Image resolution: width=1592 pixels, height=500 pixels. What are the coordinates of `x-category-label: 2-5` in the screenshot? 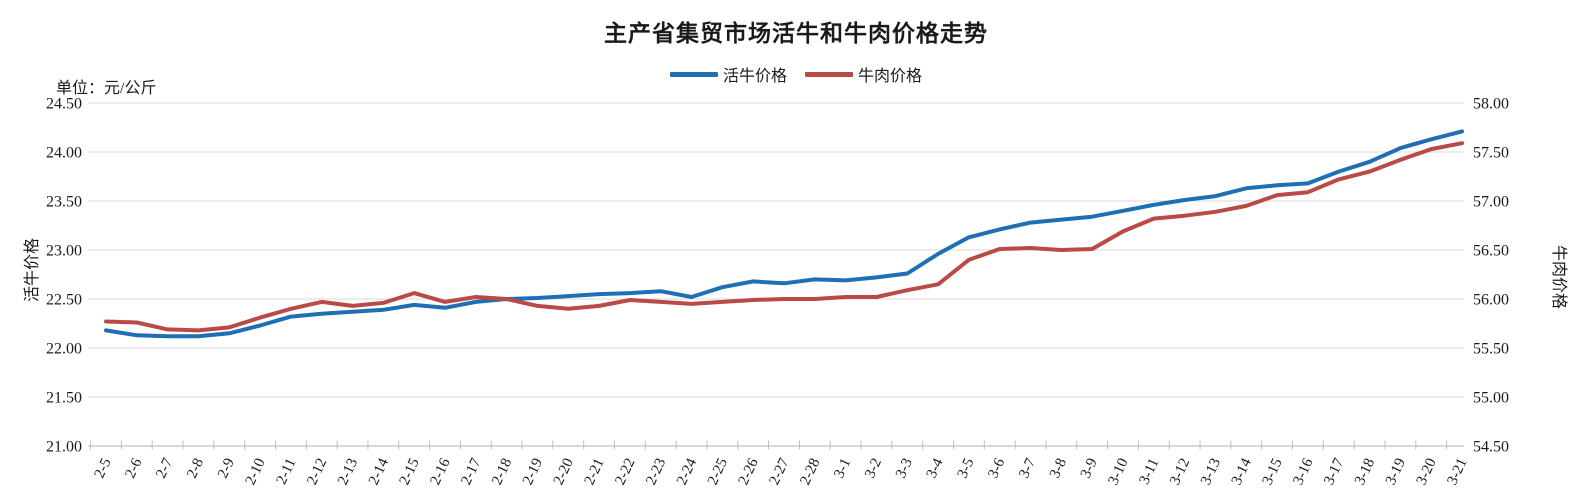 It's located at (103, 468).